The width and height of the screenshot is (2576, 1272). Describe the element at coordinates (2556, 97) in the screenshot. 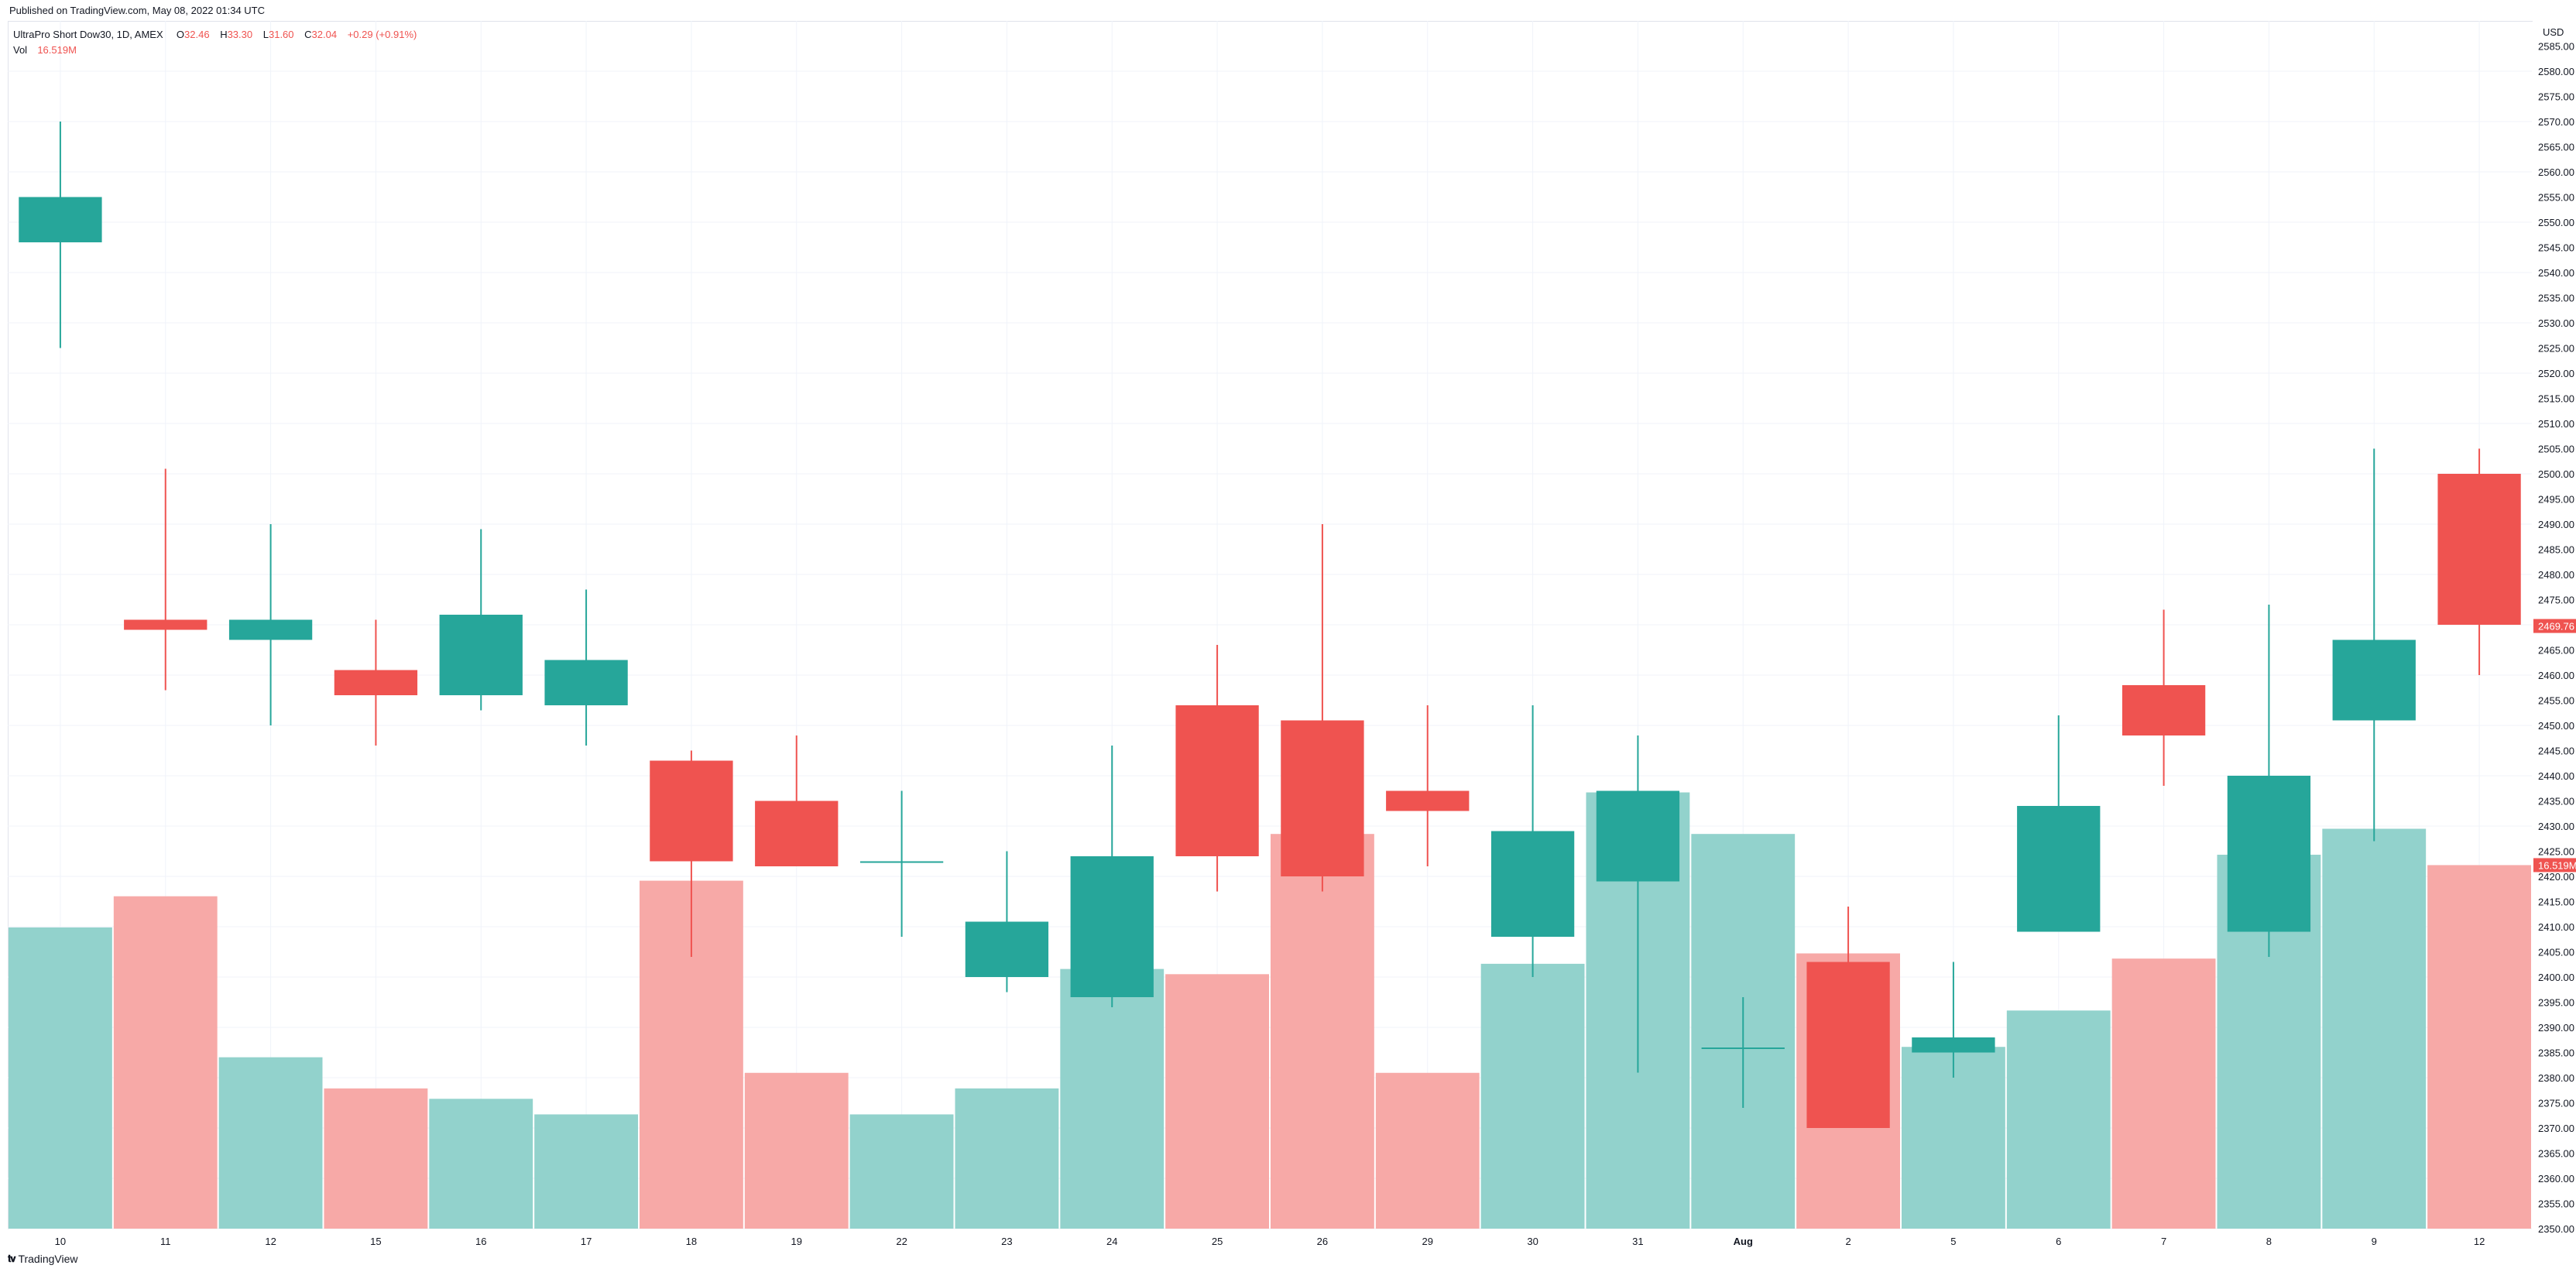

I see `price-tick-label: 2575.00` at that location.